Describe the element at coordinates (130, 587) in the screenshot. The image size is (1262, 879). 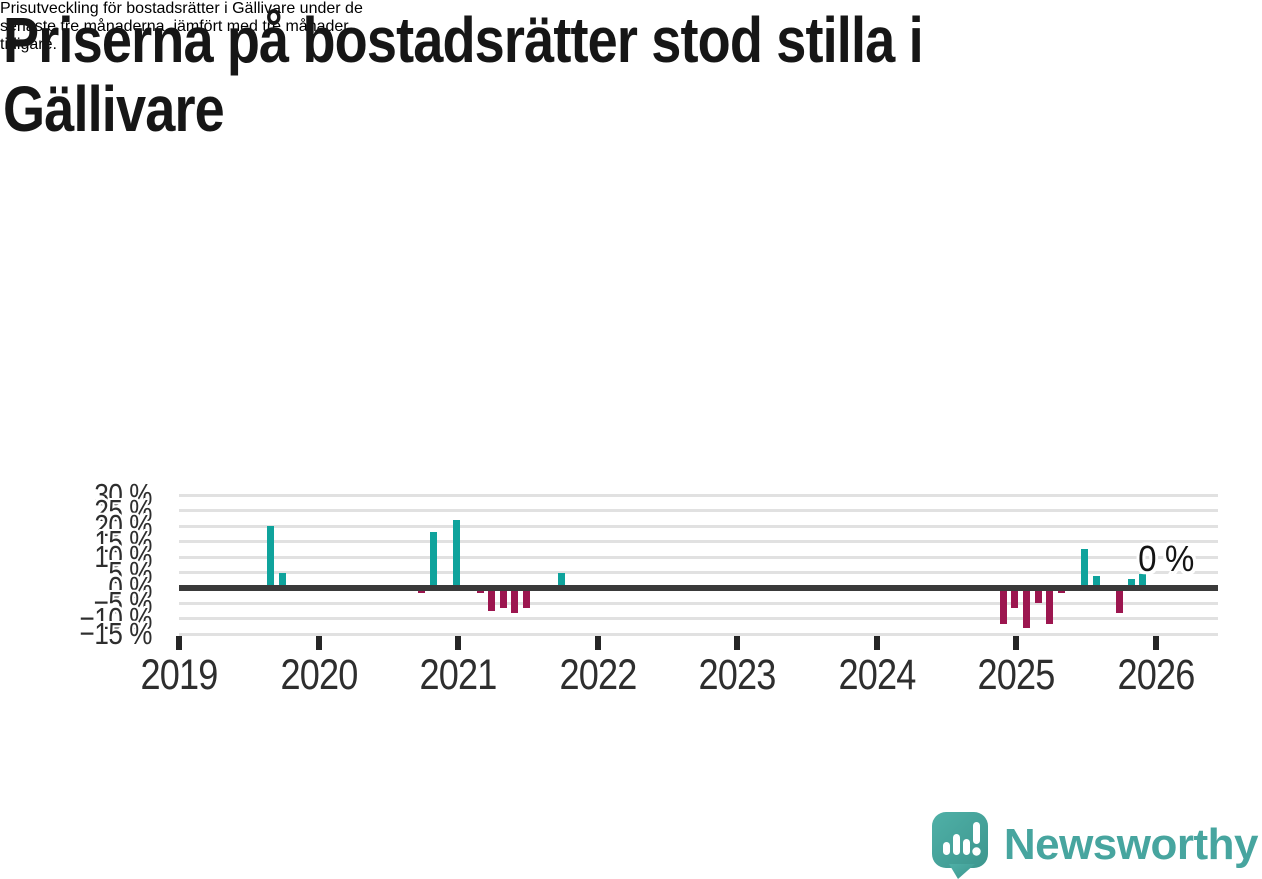
I see `y-tick-label: 0 %` at that location.